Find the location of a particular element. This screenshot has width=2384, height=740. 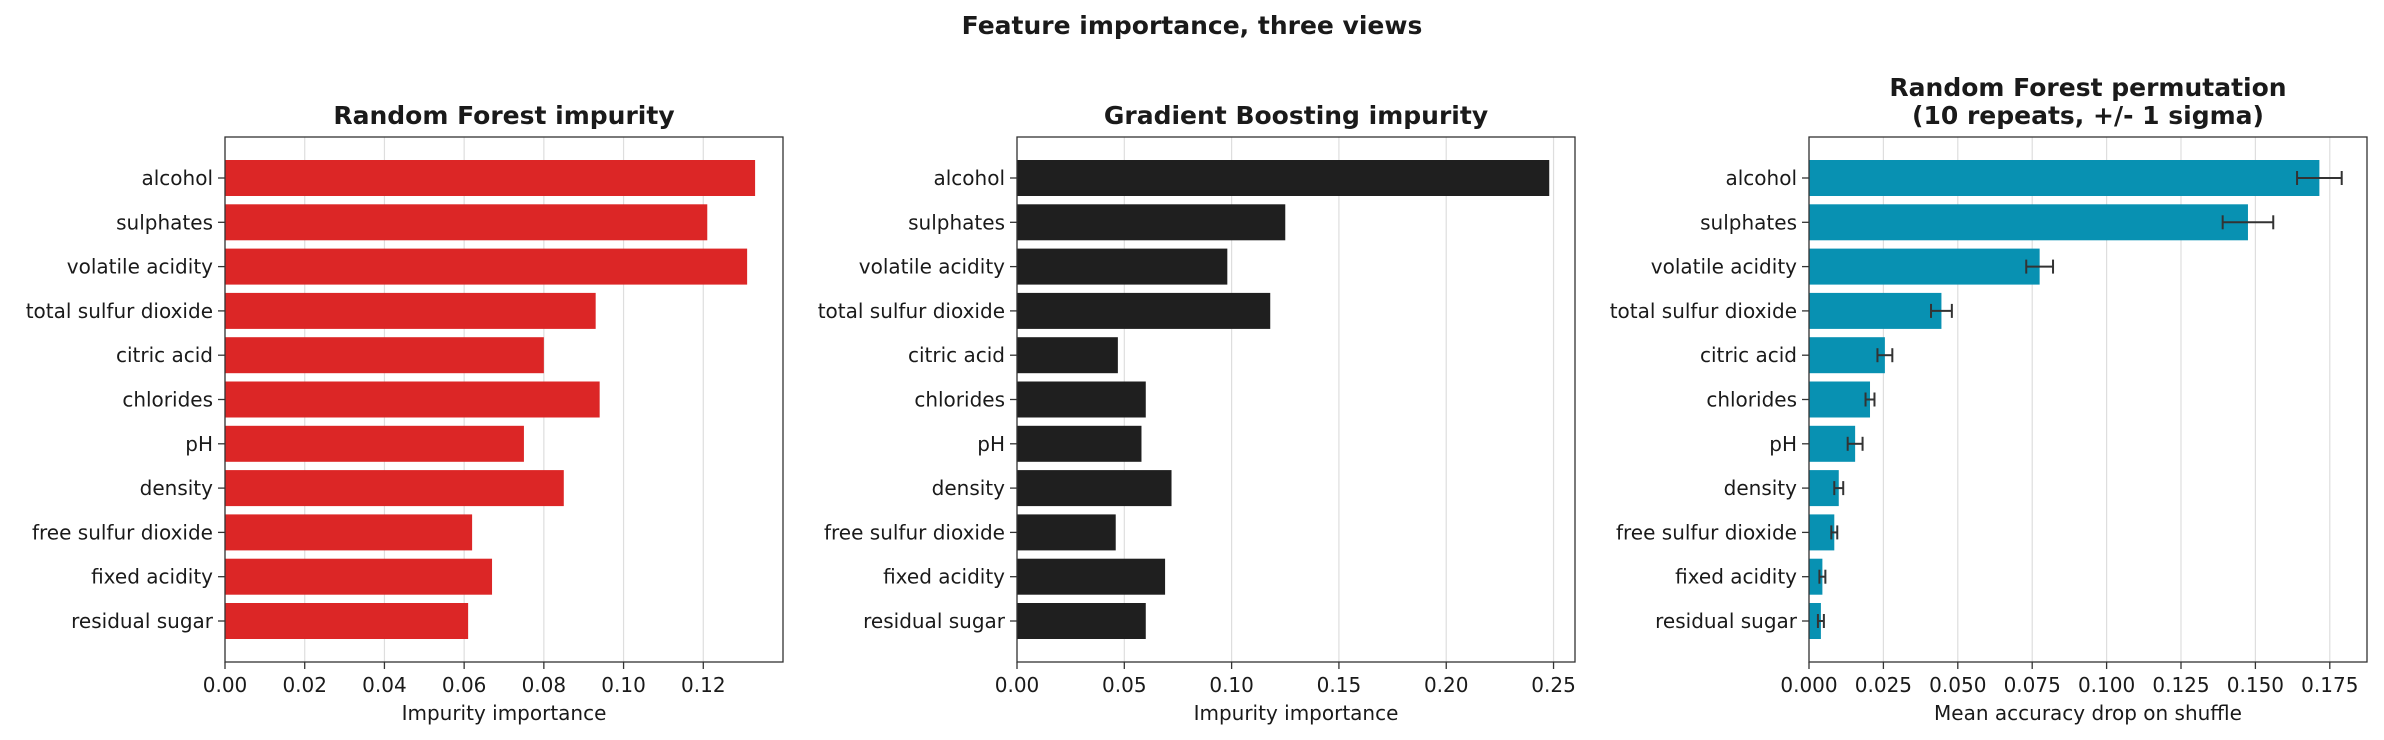

x-tick-label: 0.150 is located at coordinates (2255, 685).